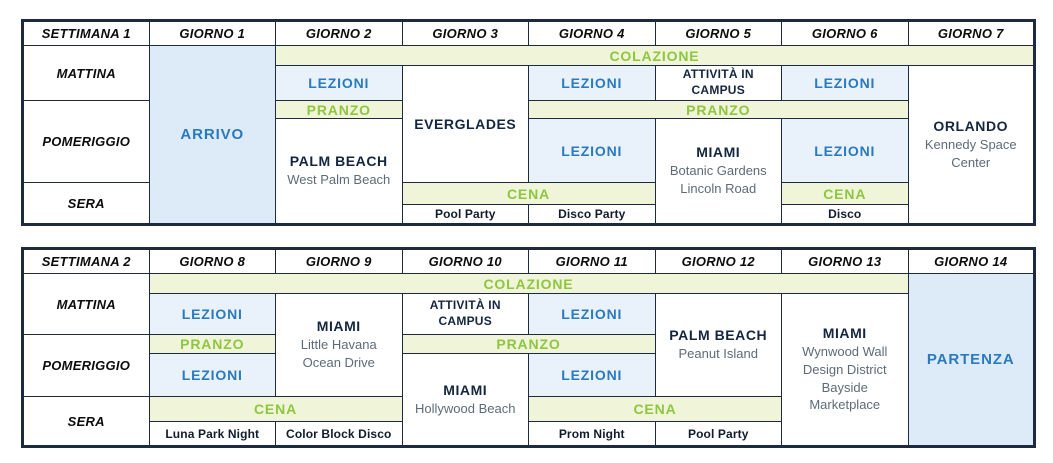 The width and height of the screenshot is (1053, 463). Describe the element at coordinates (212, 375) in the screenshot. I see `cell-lezioni-g8-afternoon: LEZIONI` at that location.